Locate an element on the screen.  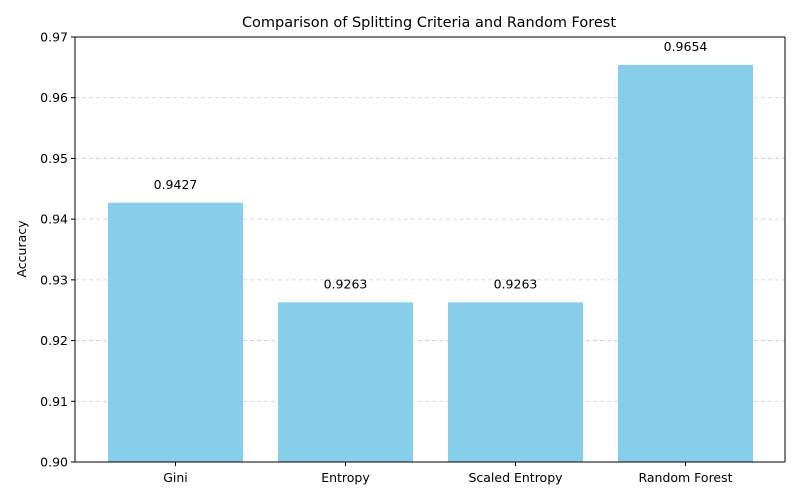
y-tick-label: 0.96 is located at coordinates (54, 97).